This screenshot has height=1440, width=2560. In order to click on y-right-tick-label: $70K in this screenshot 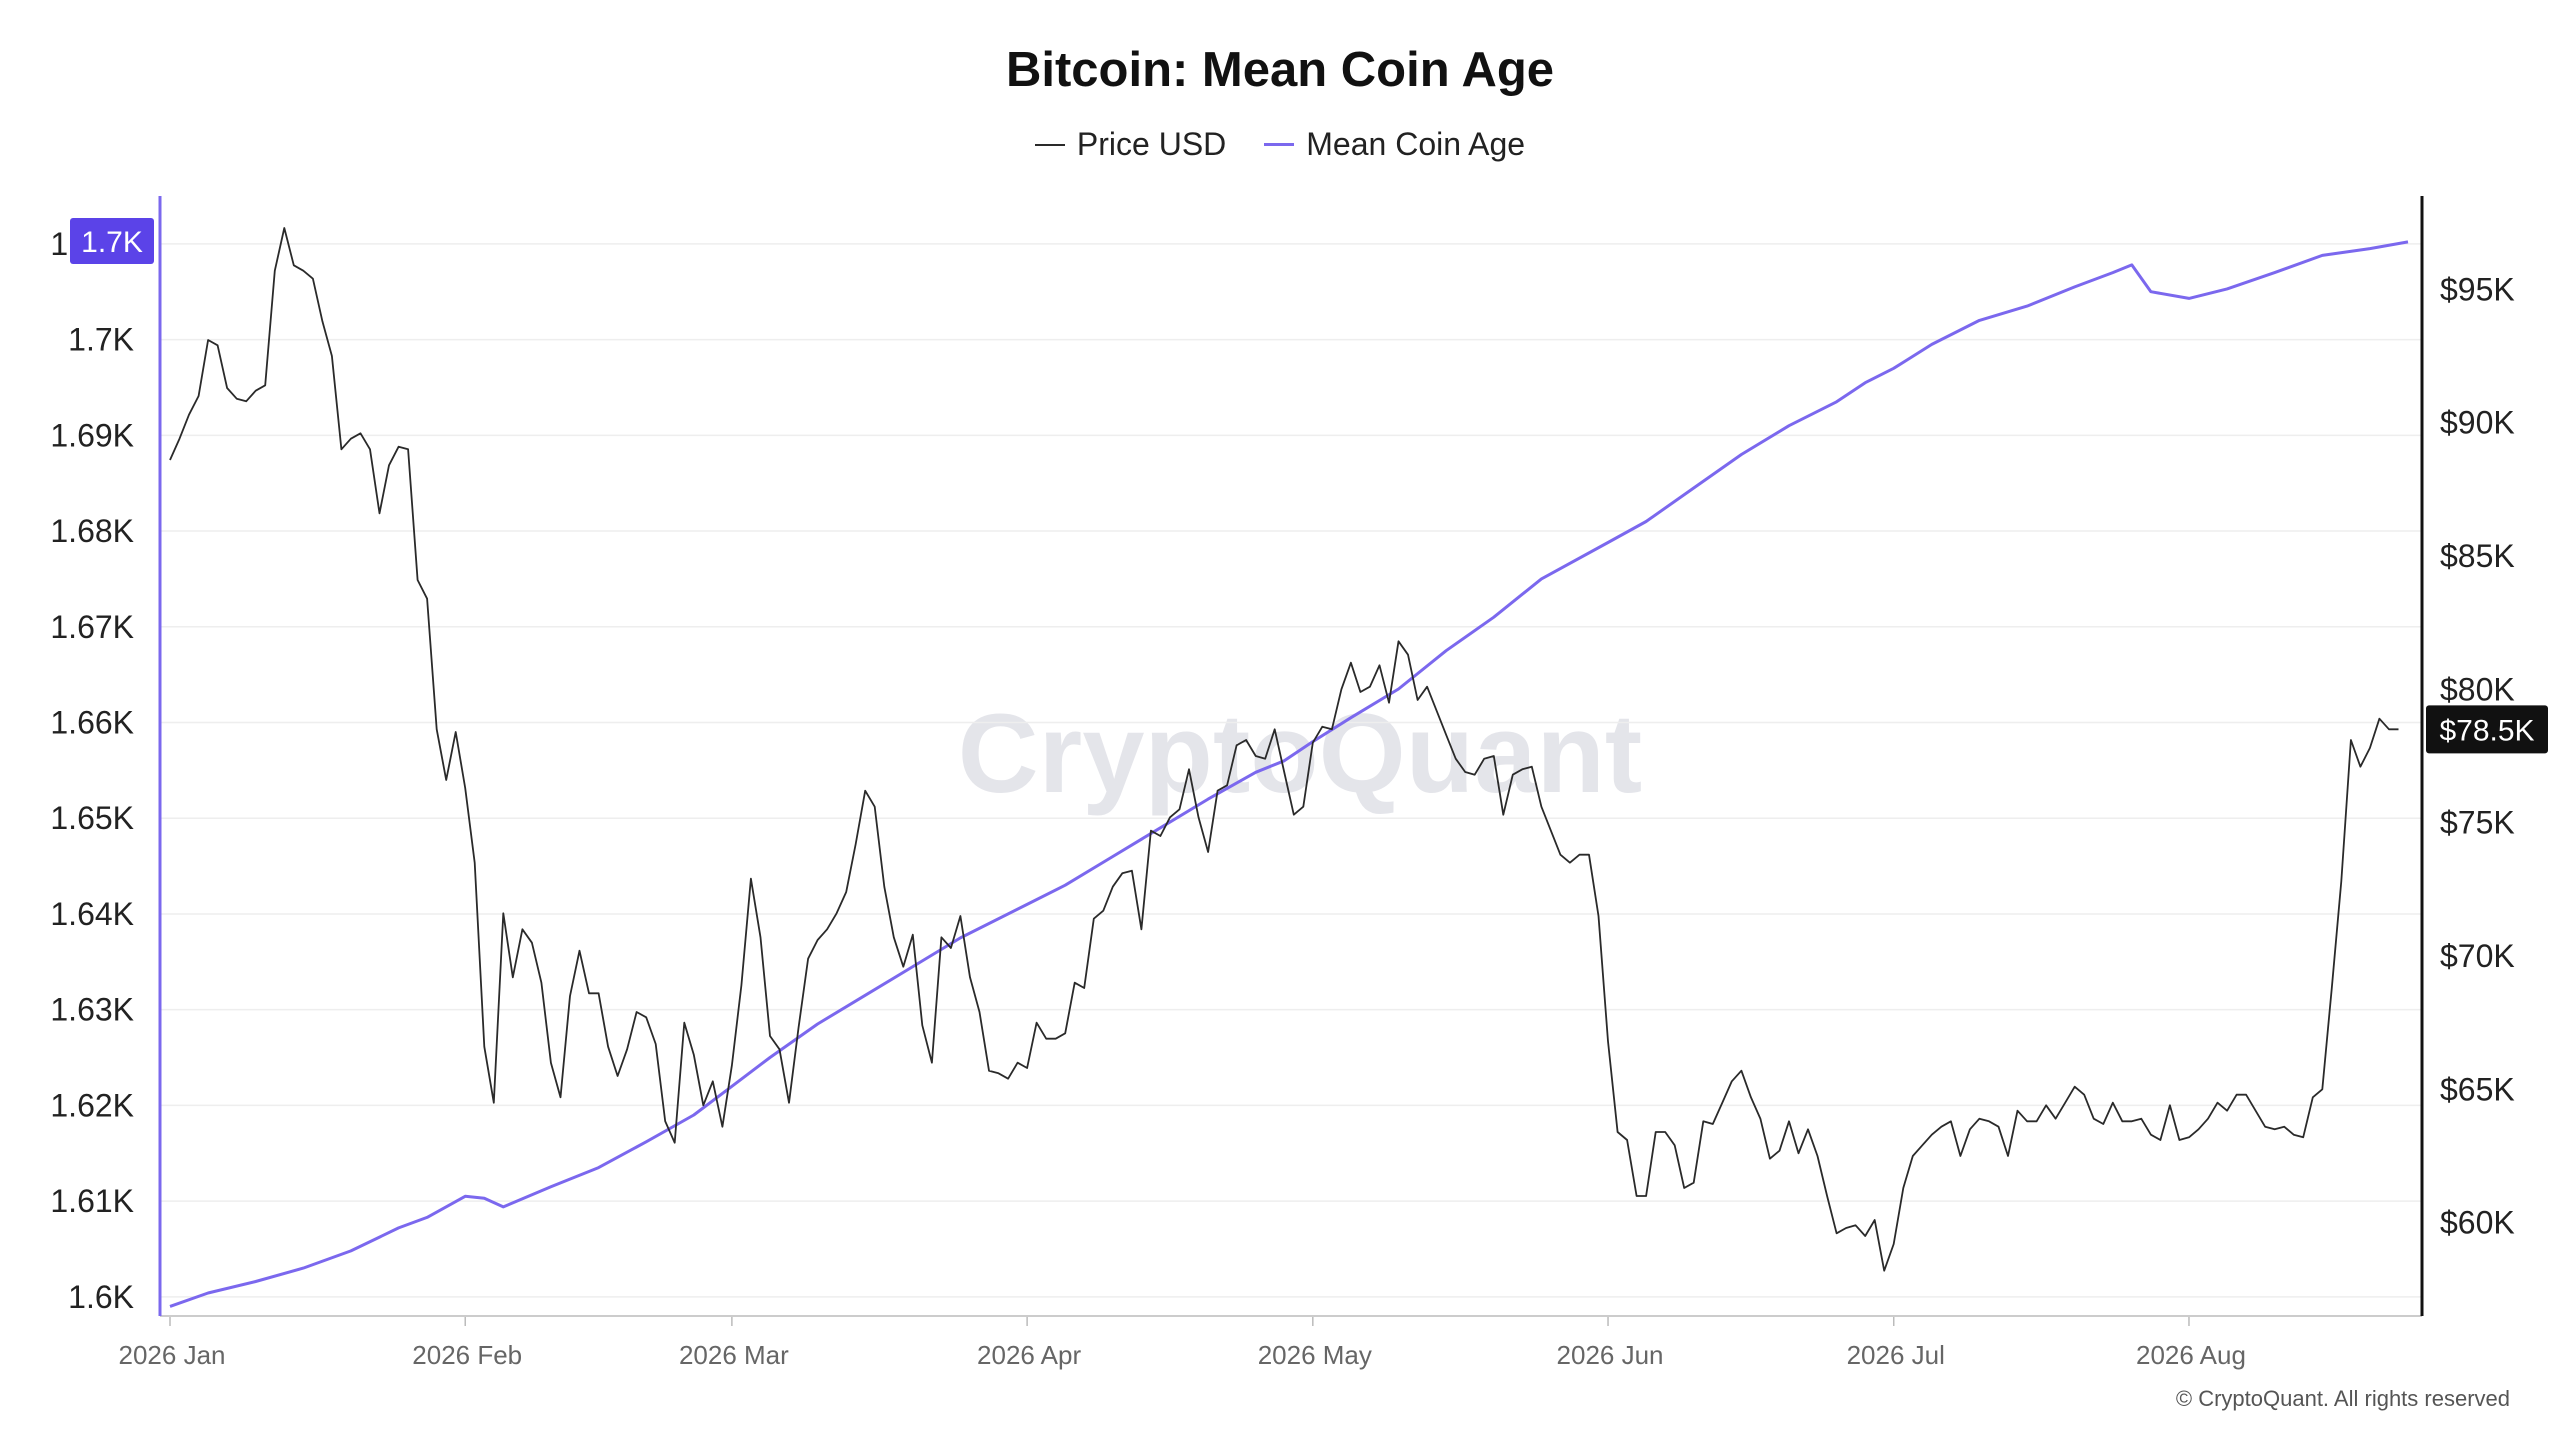, I will do `click(2477, 956)`.